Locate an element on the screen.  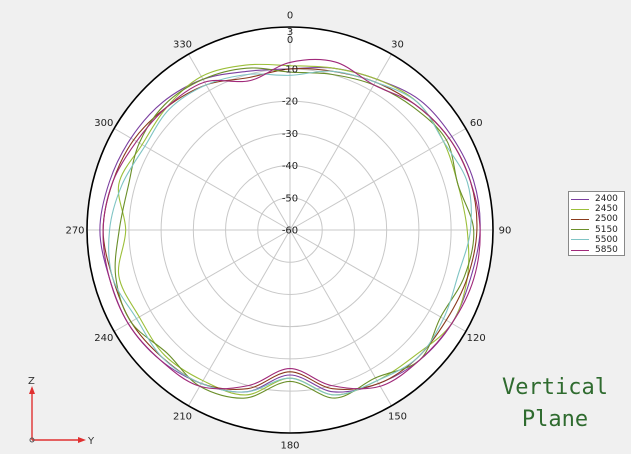
legend-item-2400: 2400 is located at coordinates (597, 199).